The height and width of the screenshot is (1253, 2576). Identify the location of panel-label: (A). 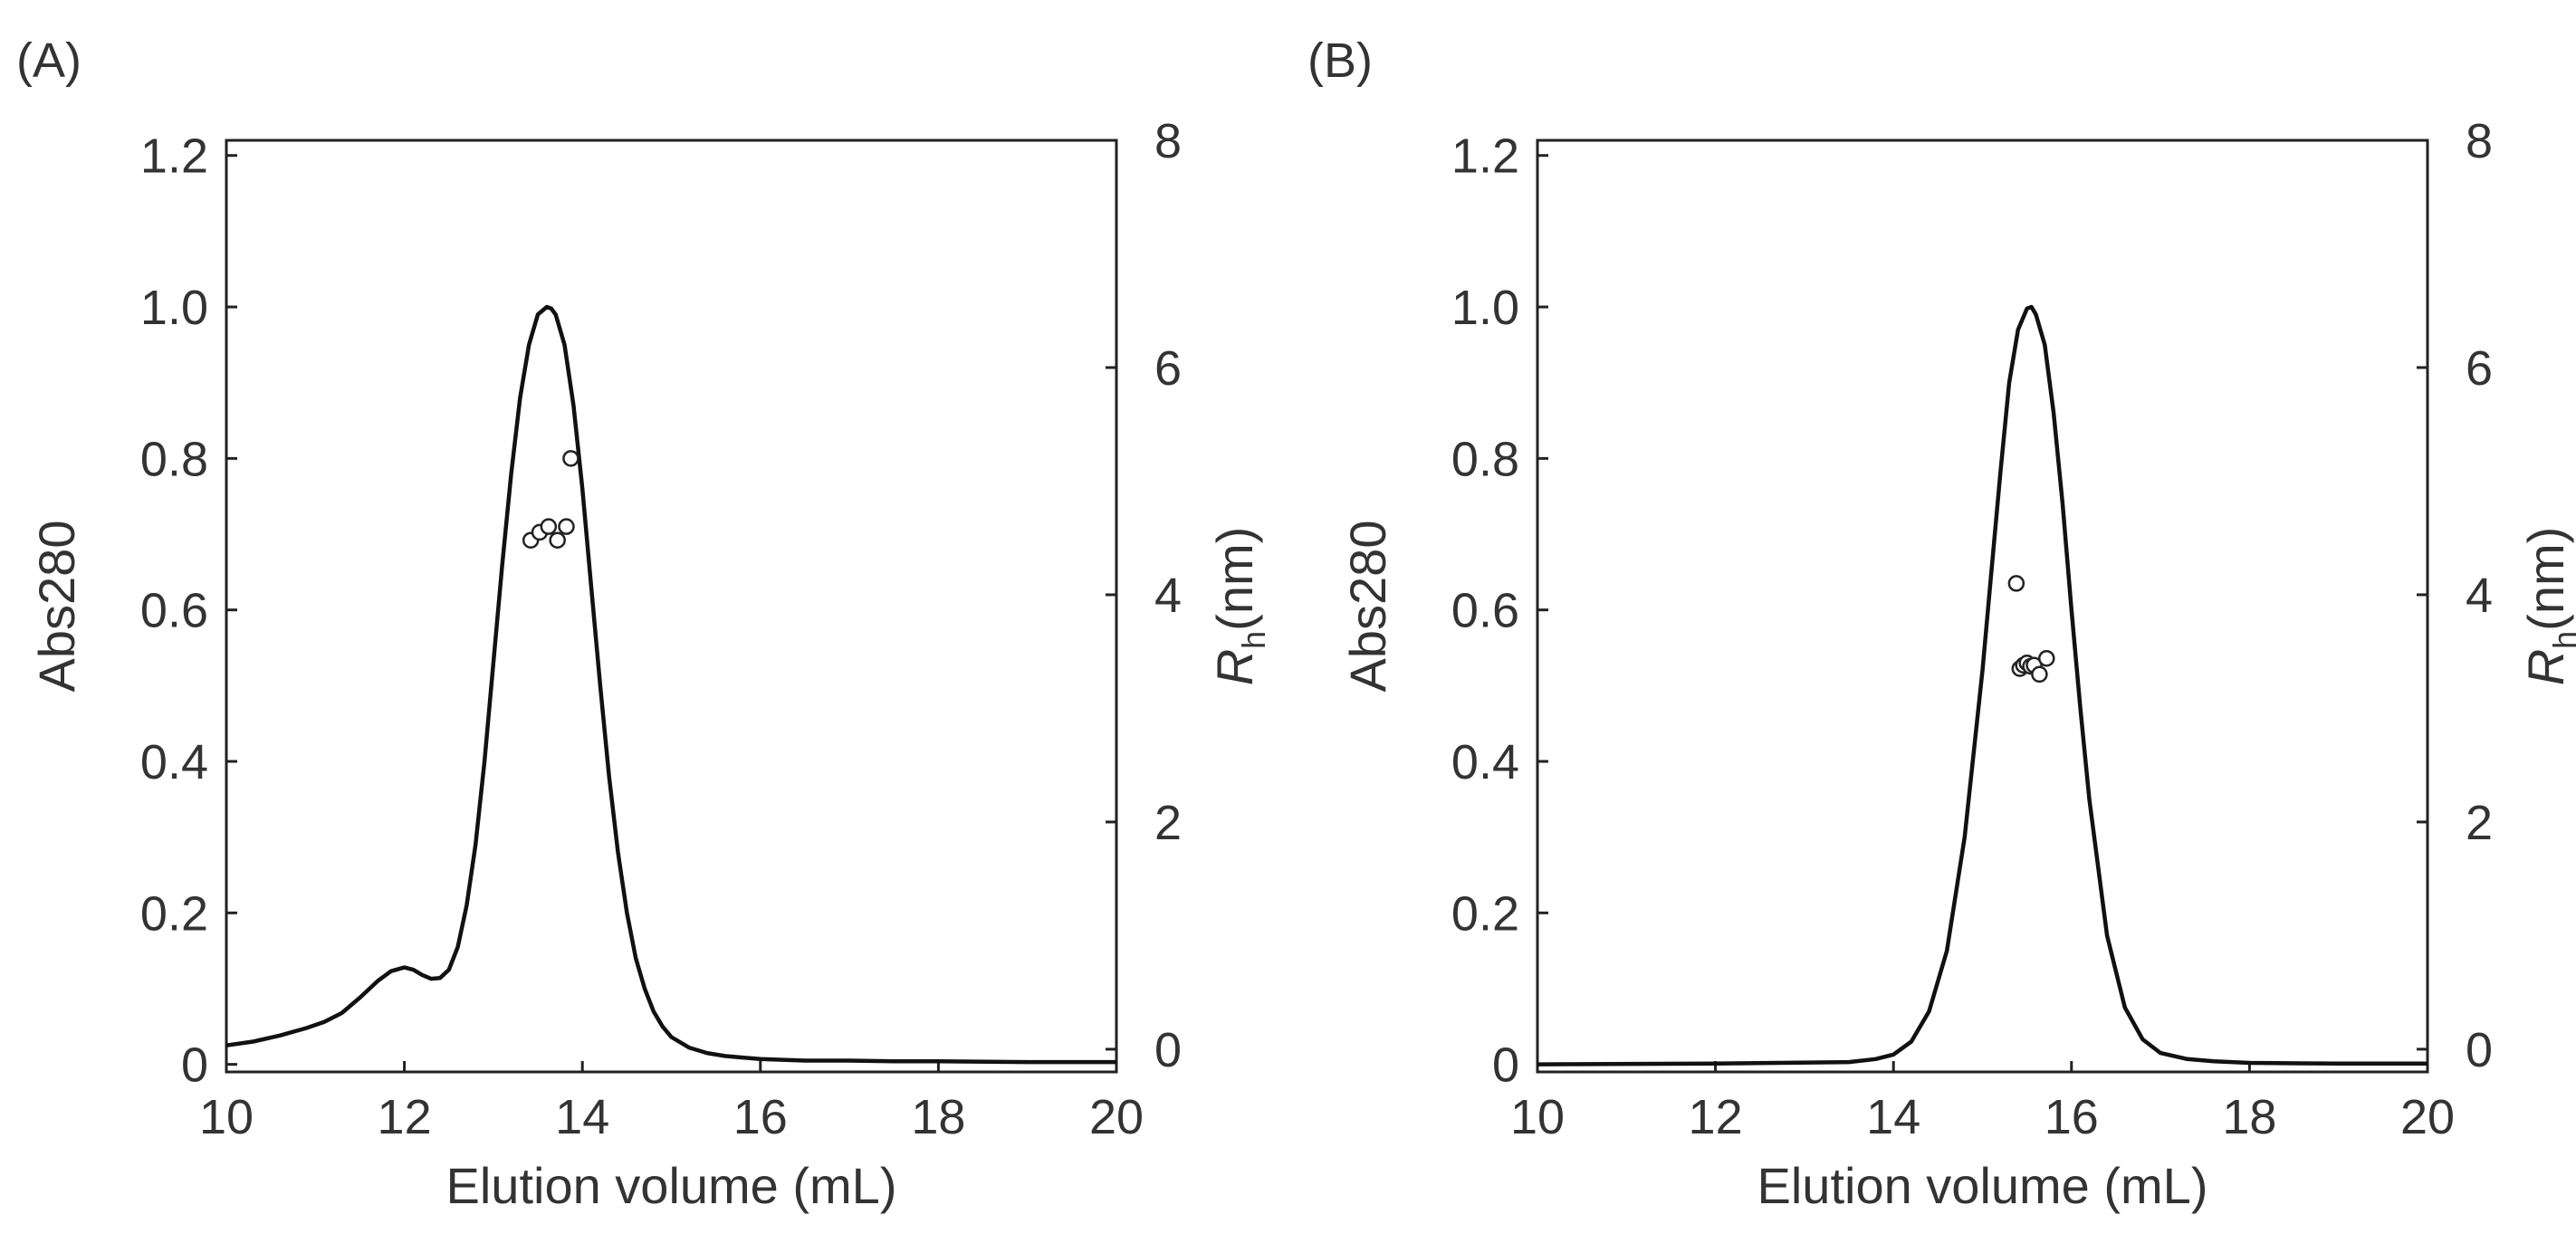
(48, 60).